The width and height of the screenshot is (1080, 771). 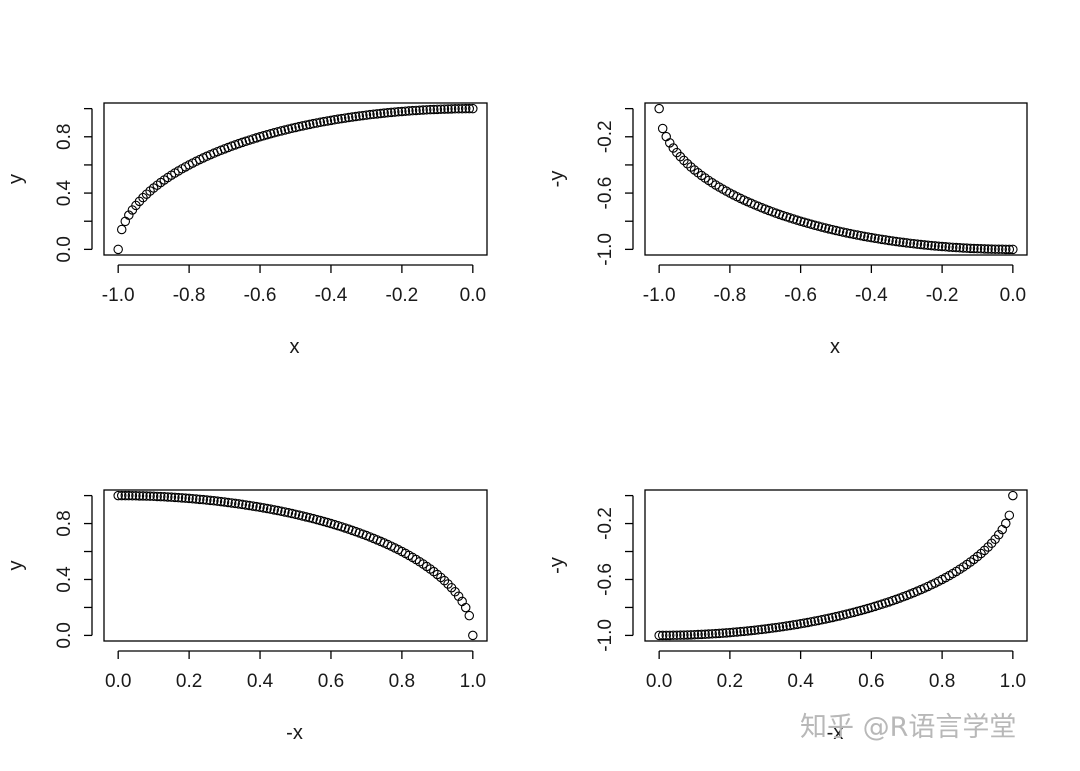 What do you see at coordinates (800, 681) in the screenshot?
I see `x-tick-label: 0.4` at bounding box center [800, 681].